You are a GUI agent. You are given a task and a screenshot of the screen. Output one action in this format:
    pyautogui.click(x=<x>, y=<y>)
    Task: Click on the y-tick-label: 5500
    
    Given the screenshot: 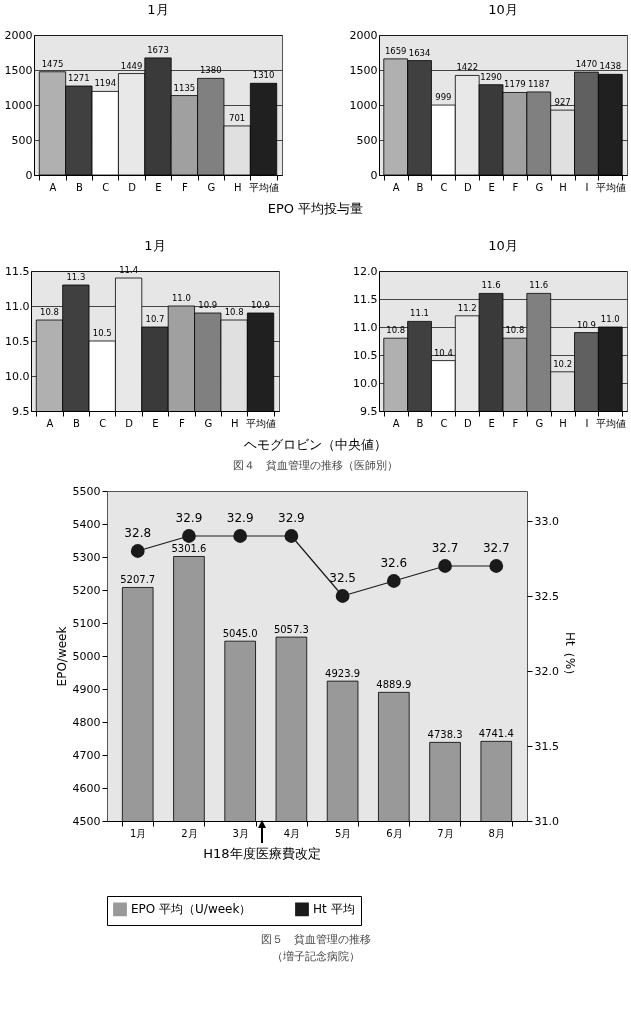 What is the action you would take?
    pyautogui.click(x=86, y=491)
    